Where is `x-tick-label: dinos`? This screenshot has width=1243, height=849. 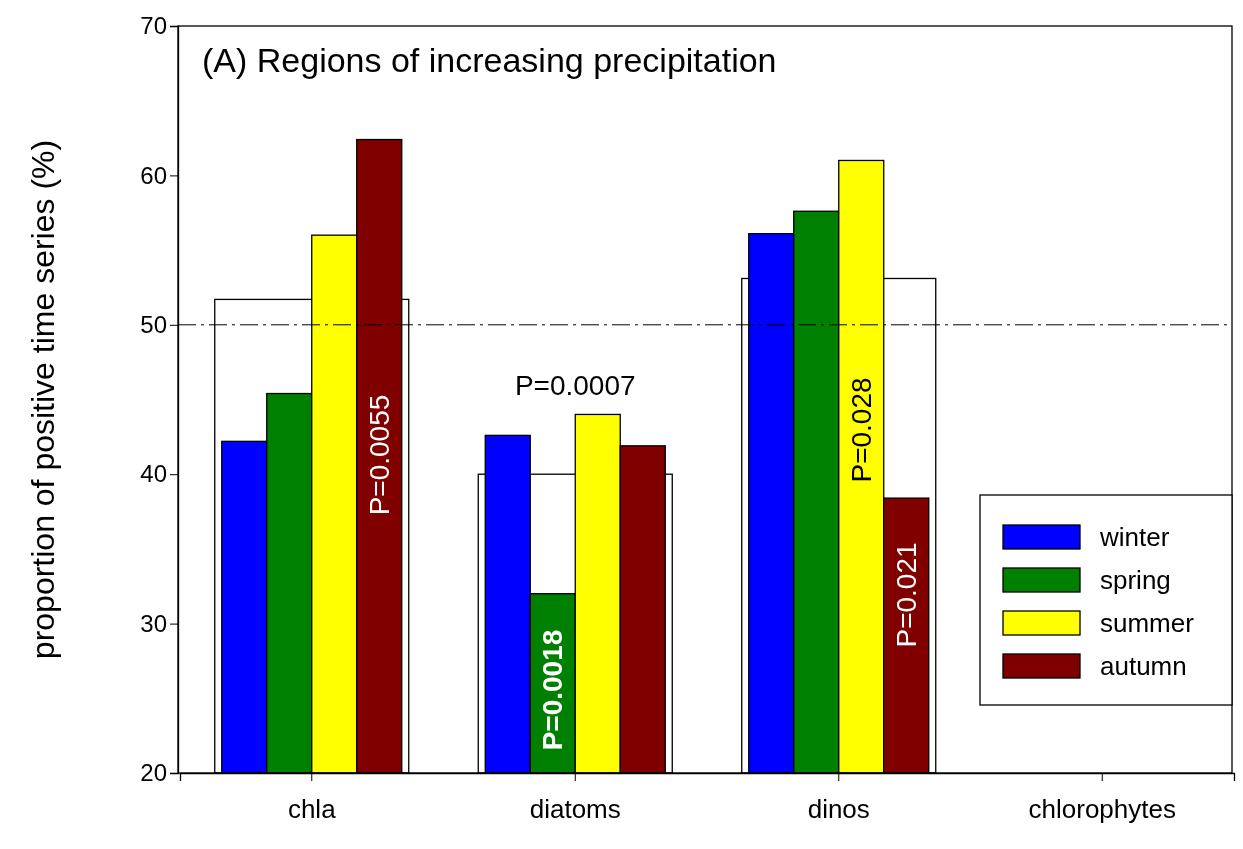
x-tick-label: dinos is located at coordinates (838, 808).